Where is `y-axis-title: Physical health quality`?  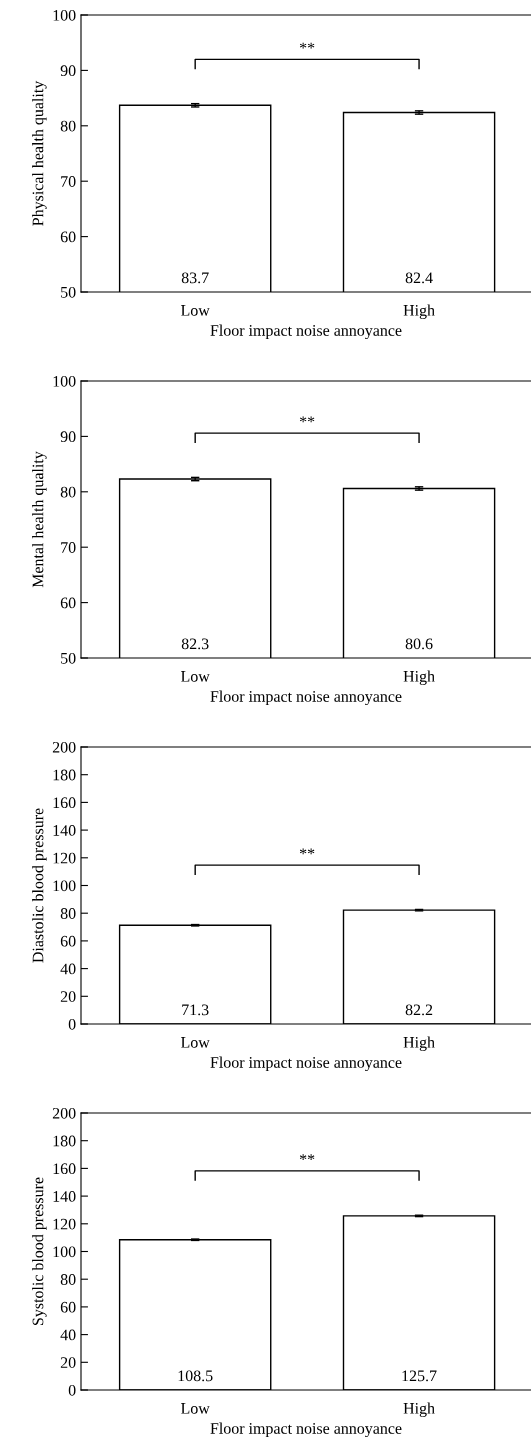 y-axis-title: Physical health quality is located at coordinates (39, 153).